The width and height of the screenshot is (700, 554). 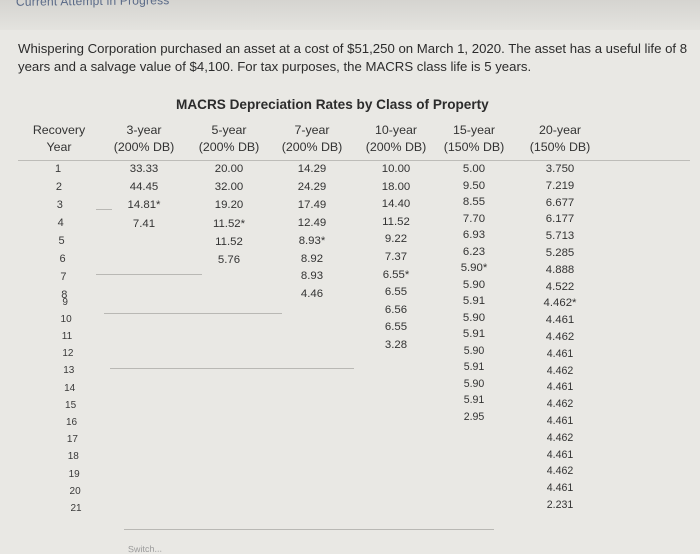 What do you see at coordinates (560, 286) in the screenshot?
I see `rate-cell: 4.522` at bounding box center [560, 286].